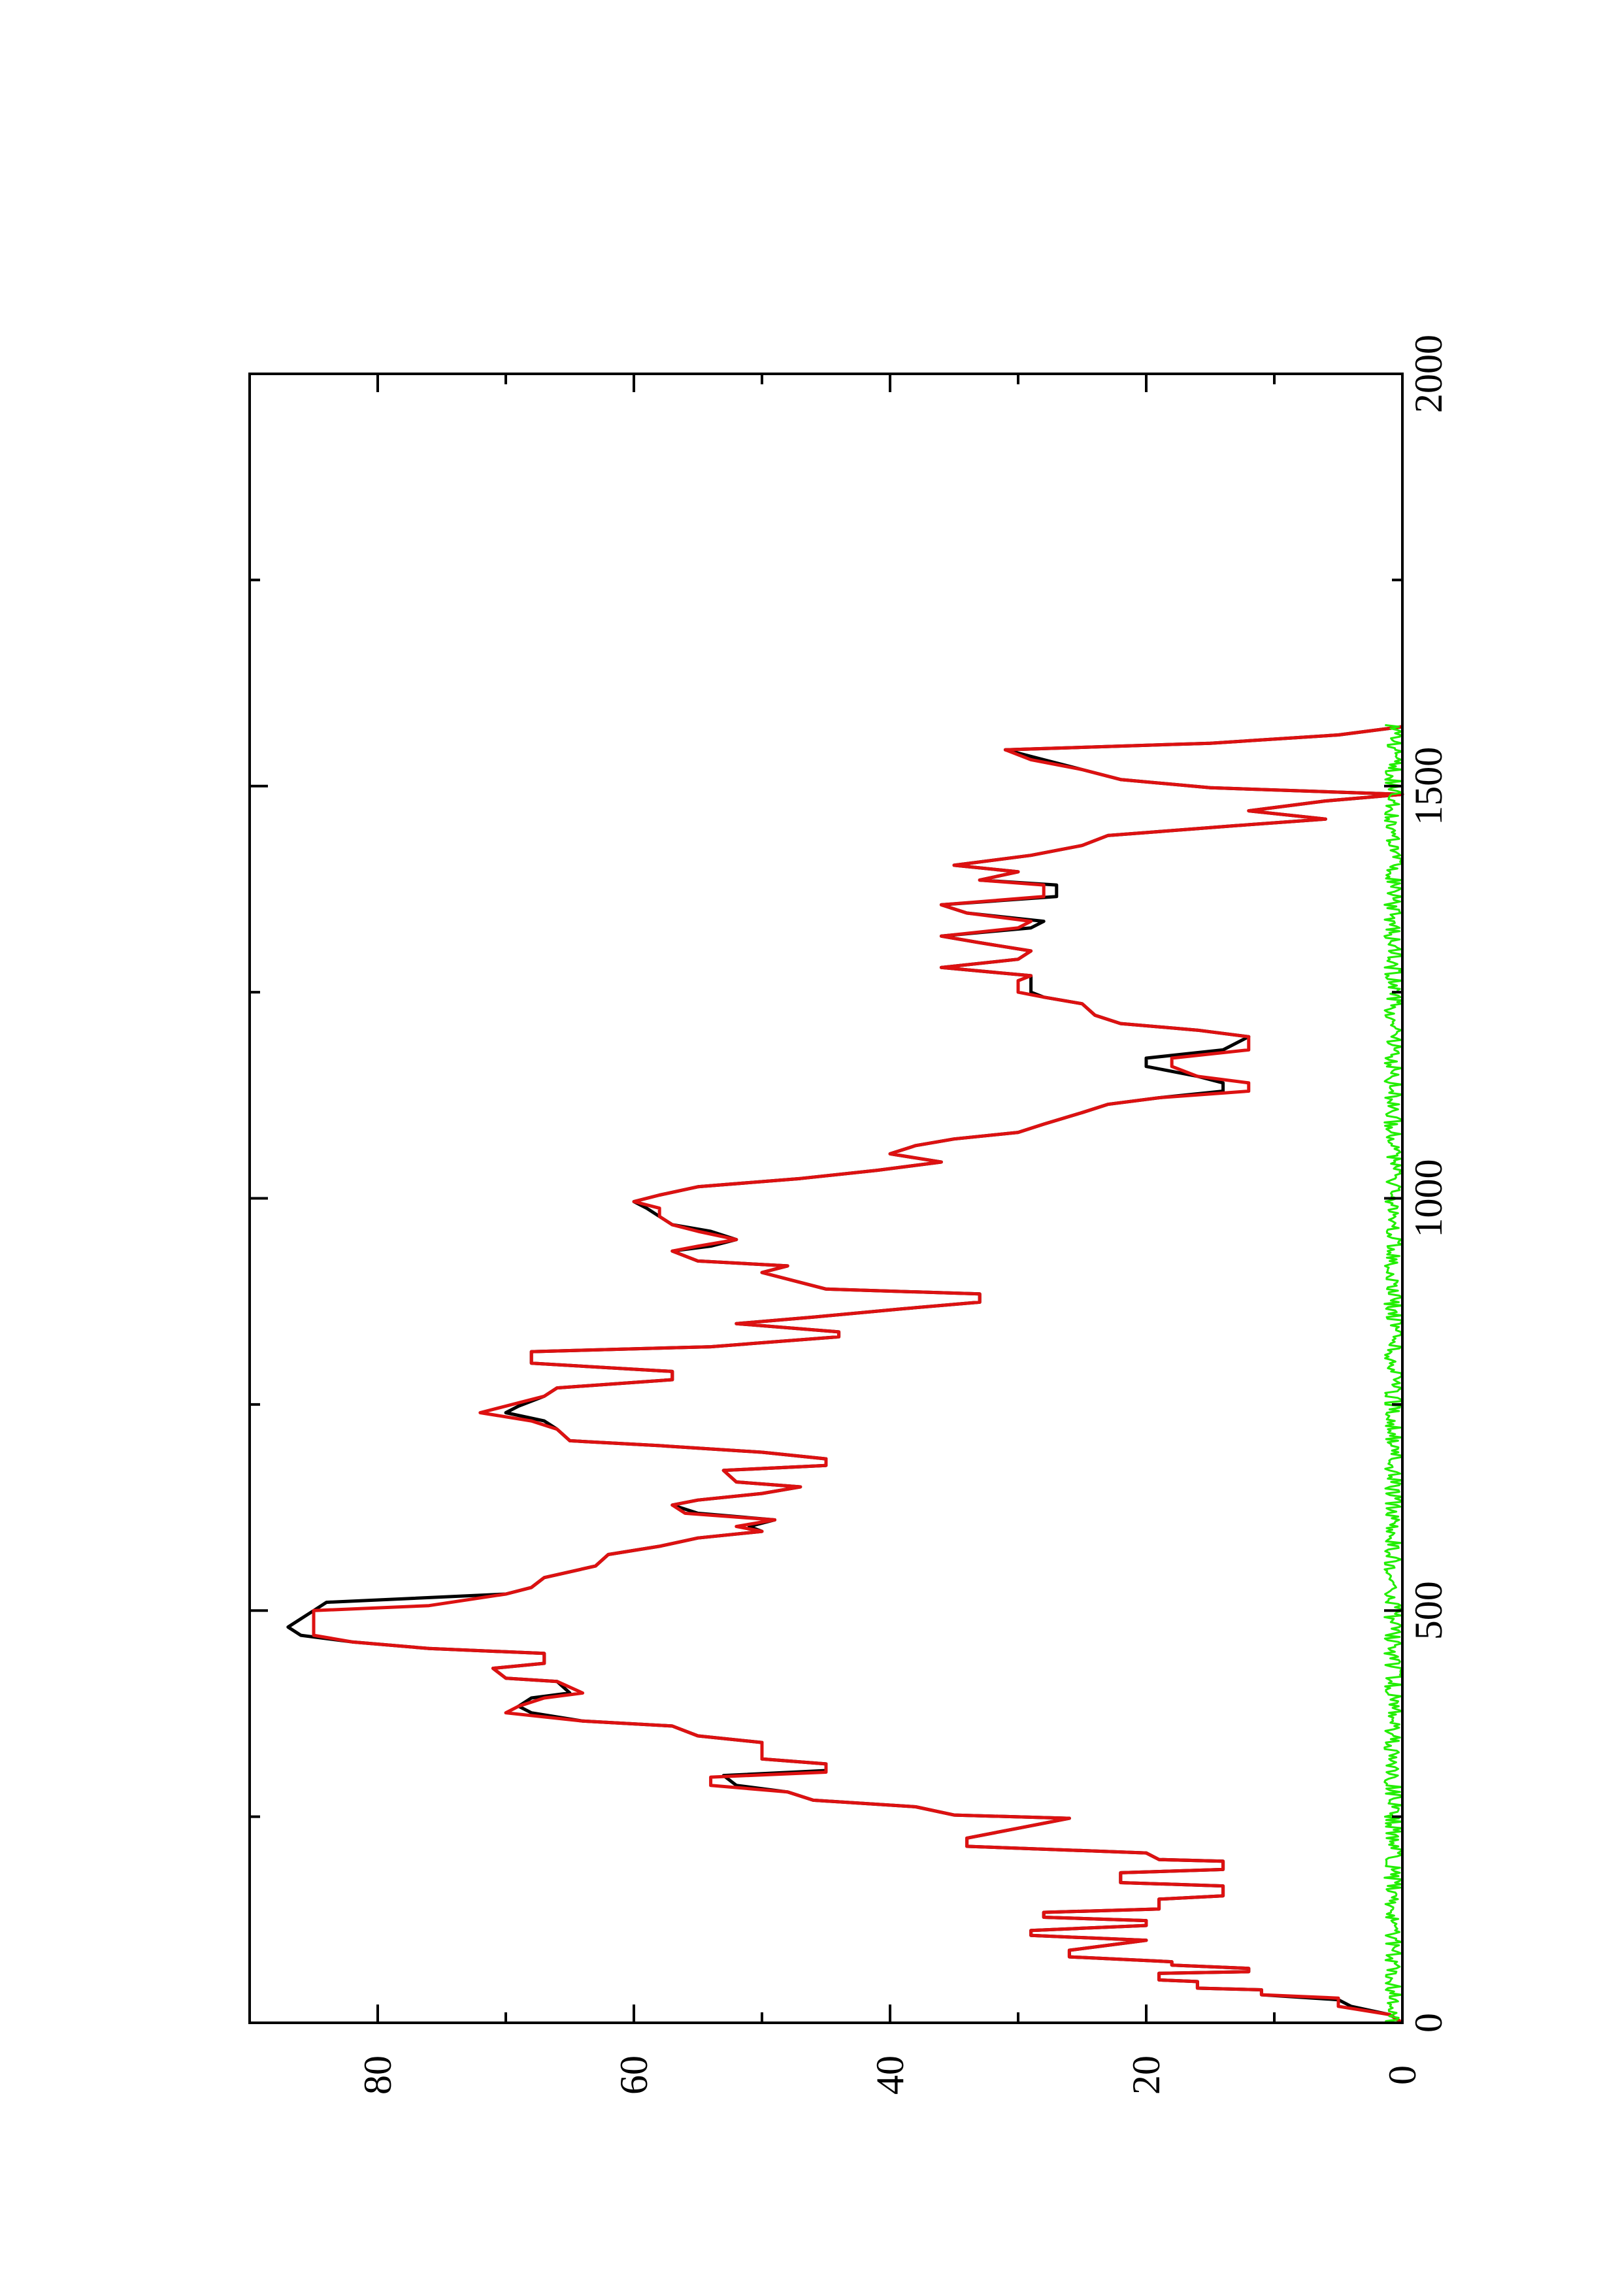  What do you see at coordinates (377, 2075) in the screenshot?
I see `y-tick-label: 80` at bounding box center [377, 2075].